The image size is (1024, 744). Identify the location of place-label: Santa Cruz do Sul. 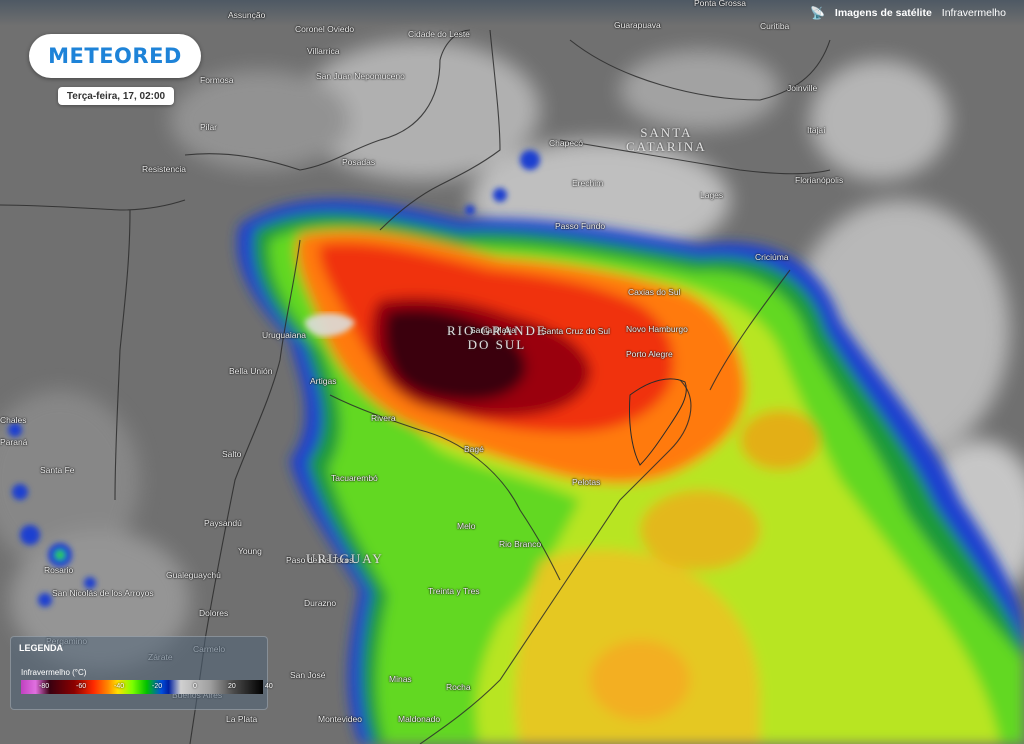
(575, 331).